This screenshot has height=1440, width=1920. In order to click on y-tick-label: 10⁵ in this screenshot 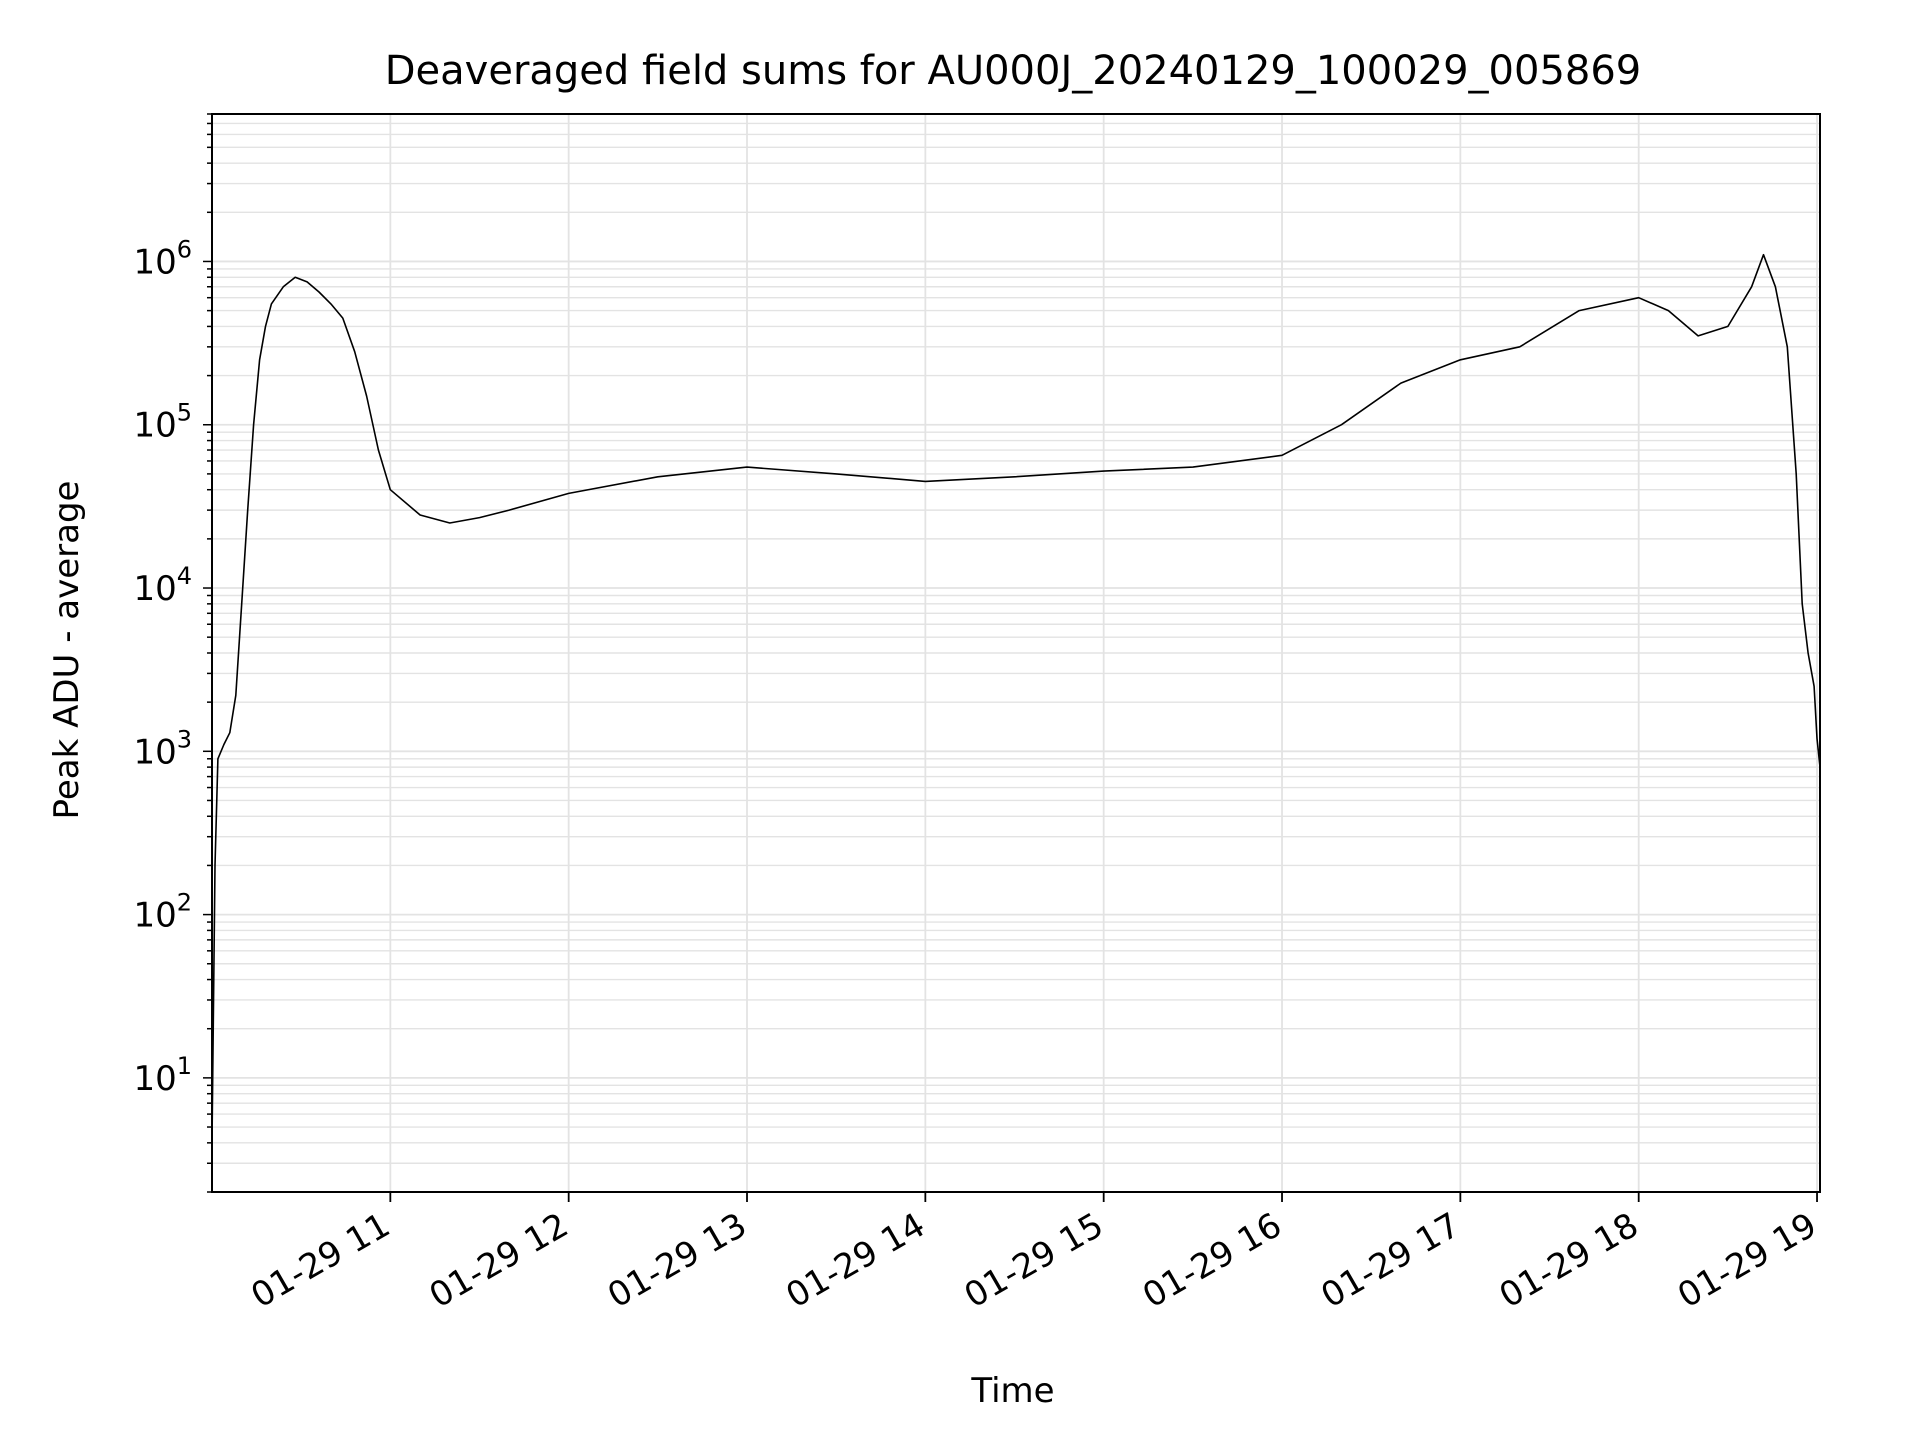, I will do `click(162, 422)`.